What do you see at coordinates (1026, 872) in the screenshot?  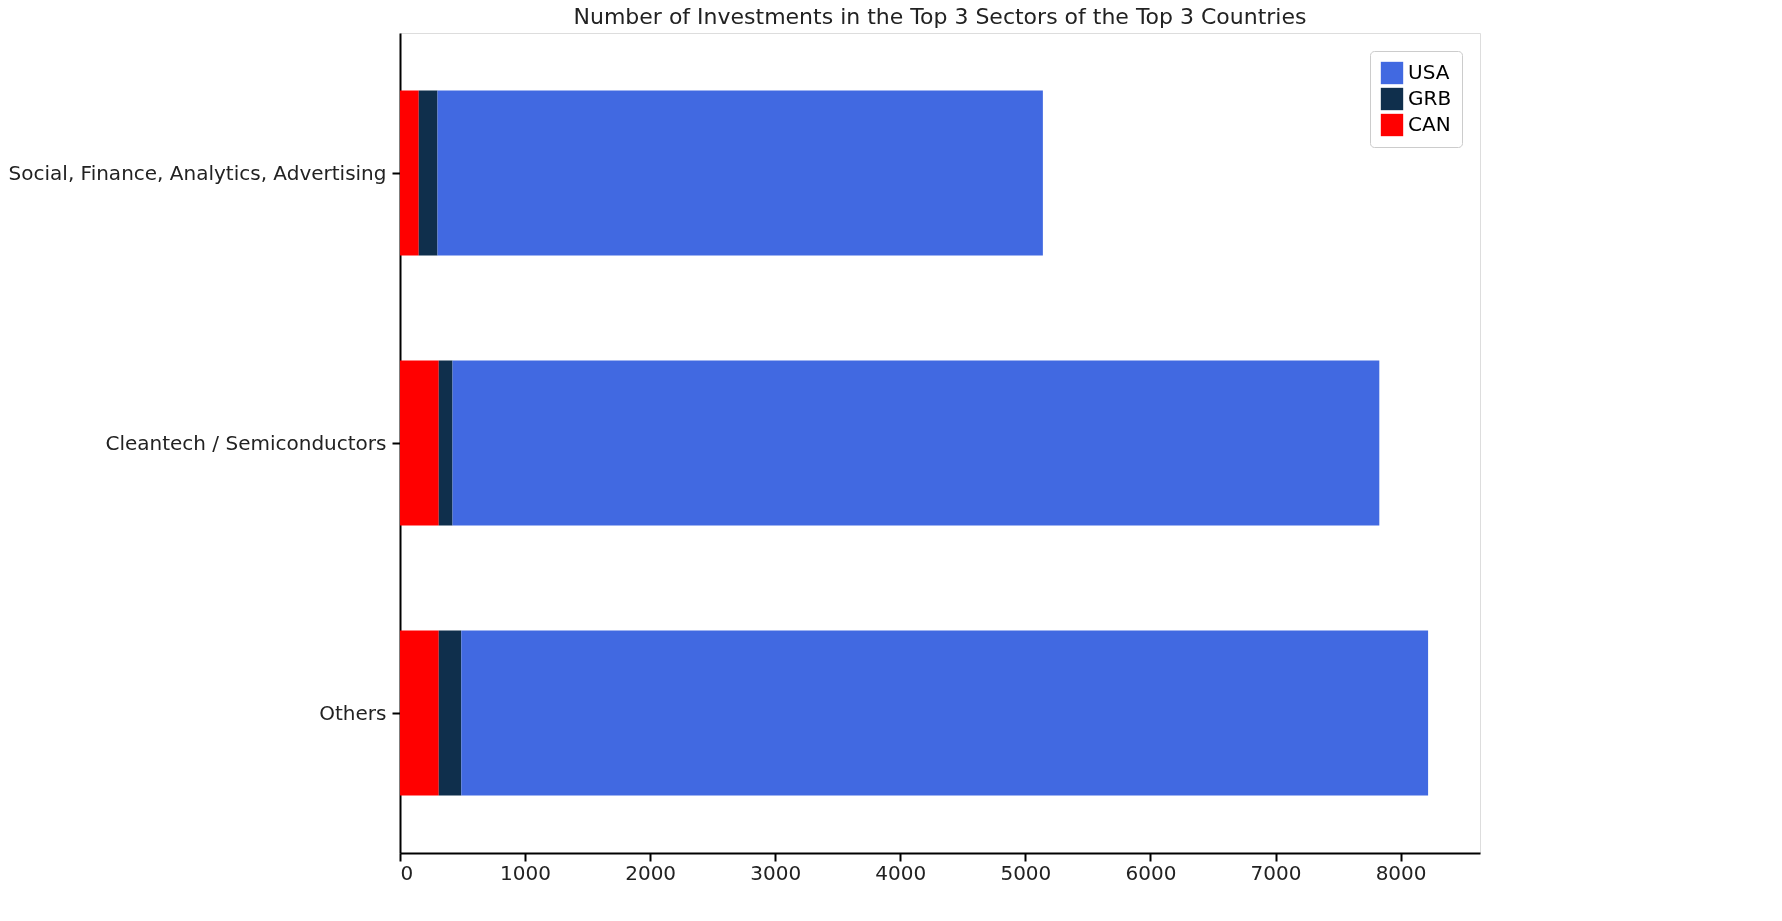 I see `x-tick-label: 5000` at bounding box center [1026, 872].